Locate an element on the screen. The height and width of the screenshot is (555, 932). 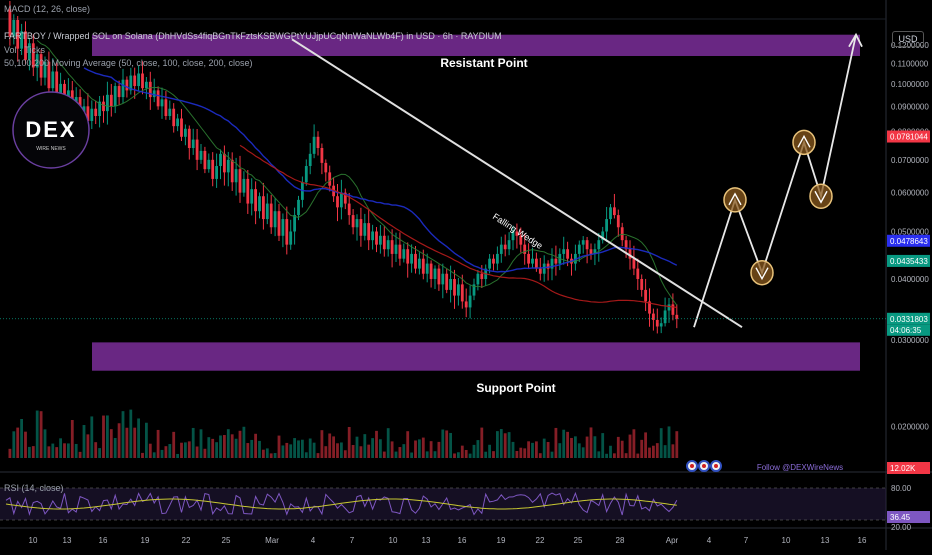
volume-tag-label: 12.02K is located at coordinates (903, 468).